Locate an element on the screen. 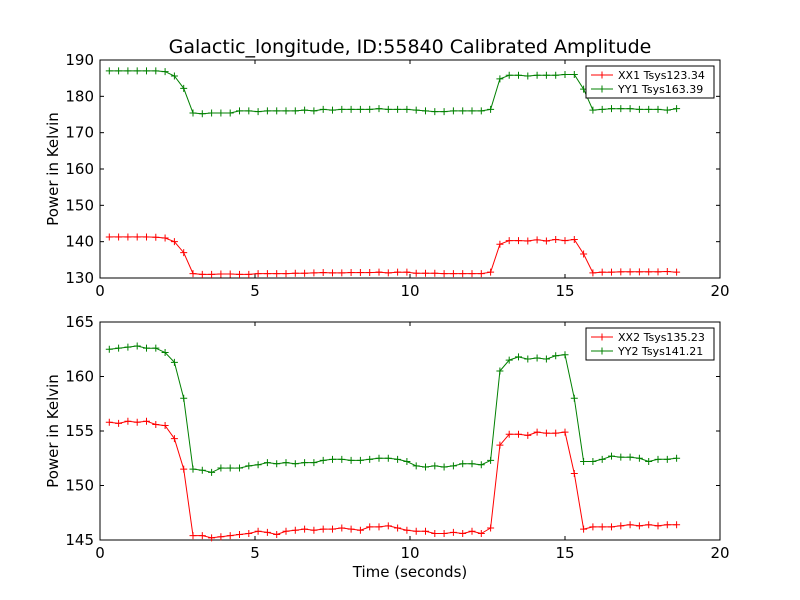 The height and width of the screenshot is (600, 800). y-tick-label: 170 is located at coordinates (79, 133).